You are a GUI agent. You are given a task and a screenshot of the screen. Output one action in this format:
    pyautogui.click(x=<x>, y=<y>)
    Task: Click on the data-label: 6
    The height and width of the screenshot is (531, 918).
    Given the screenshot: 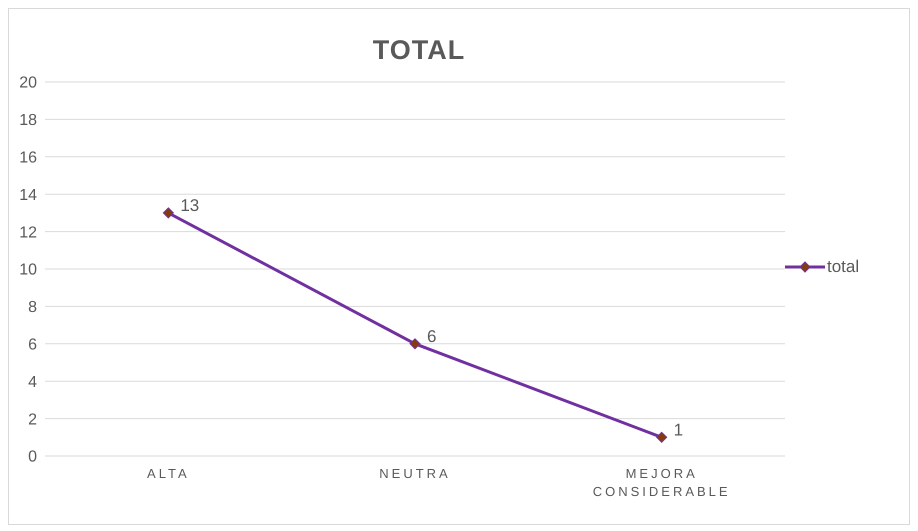 What is the action you would take?
    pyautogui.click(x=431, y=336)
    